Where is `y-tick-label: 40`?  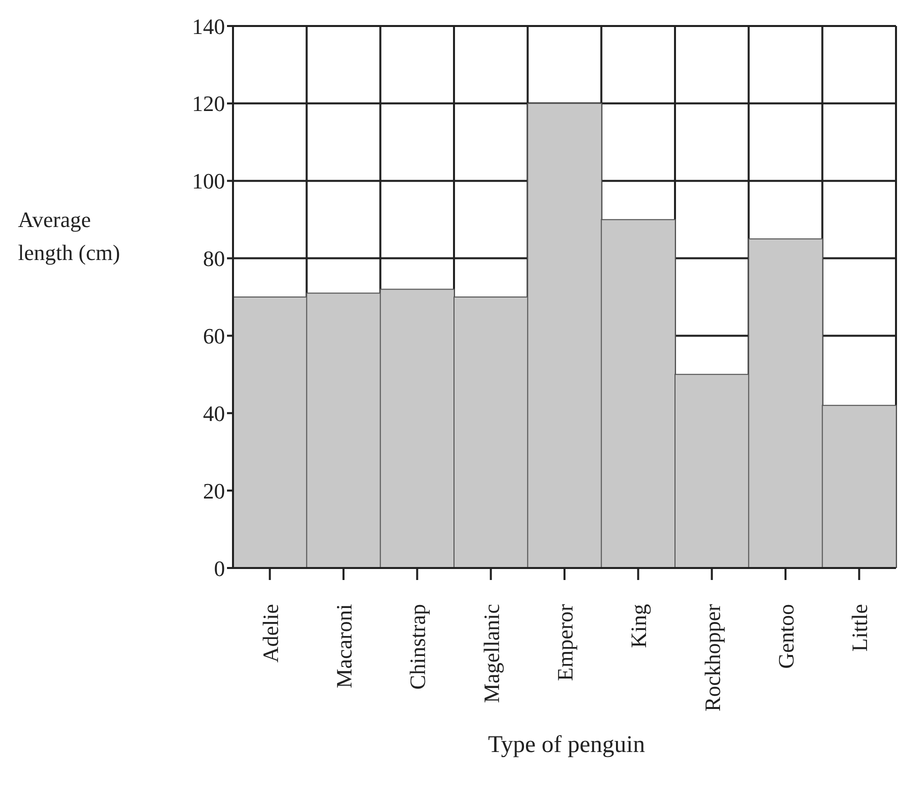 y-tick-label: 40 is located at coordinates (214, 413).